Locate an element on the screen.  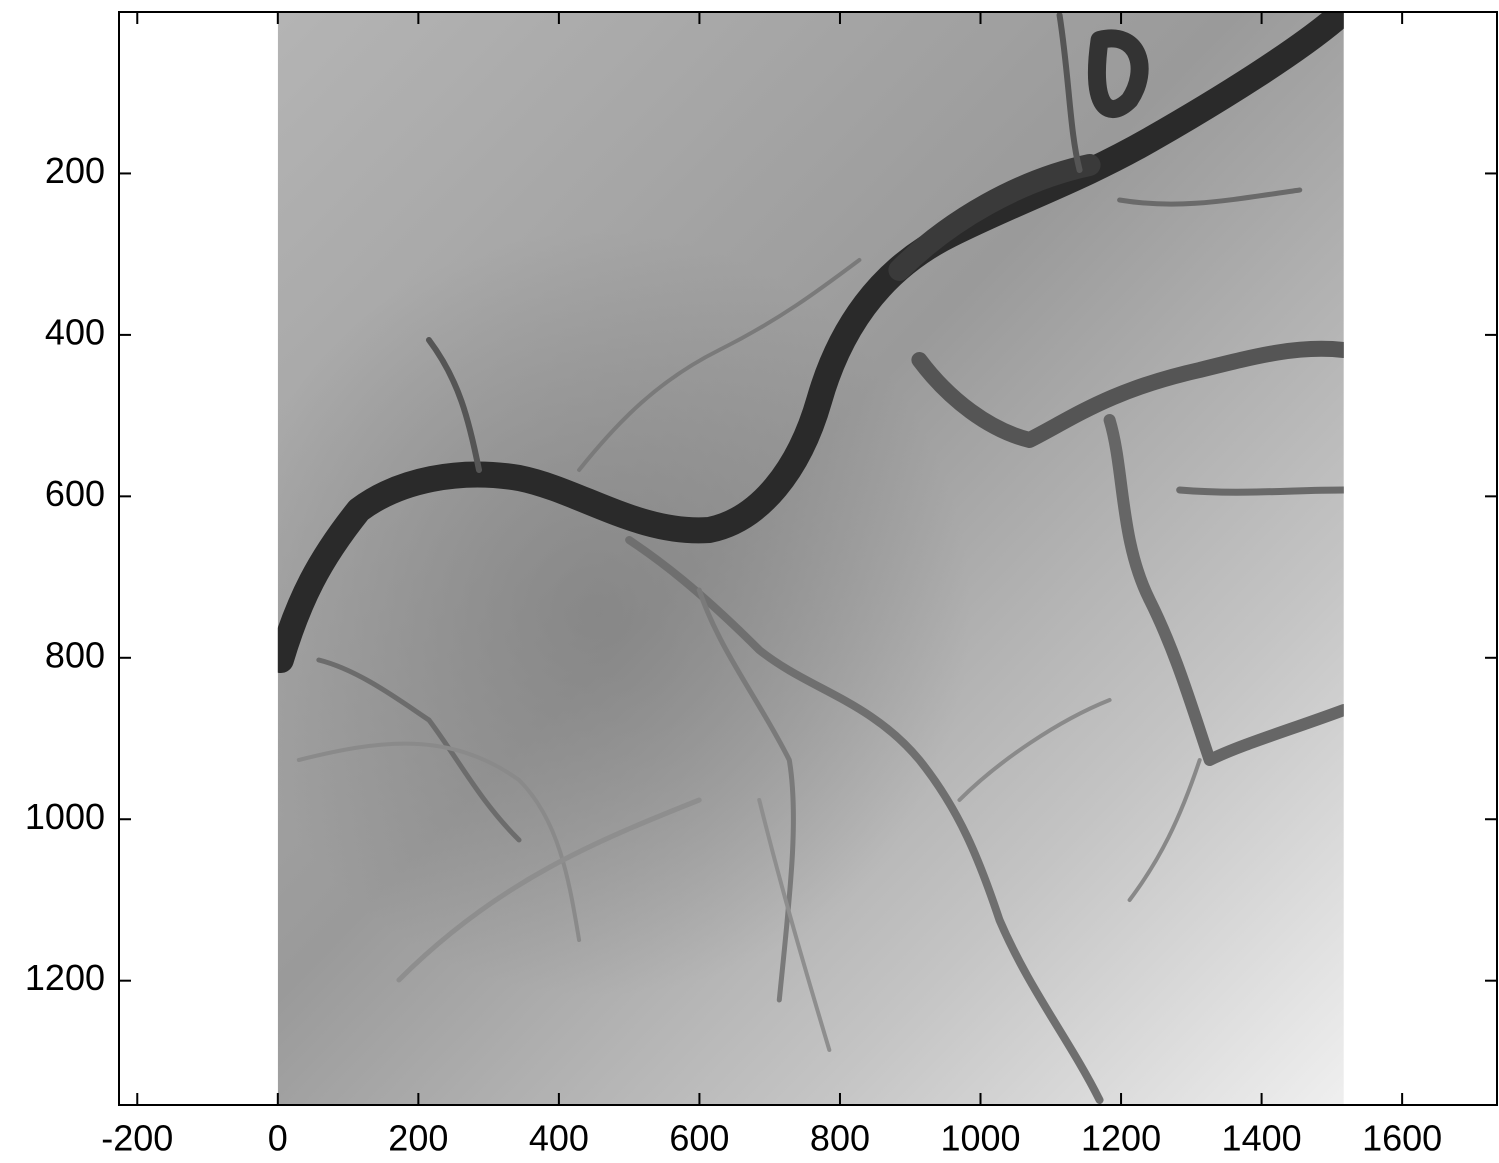
x-tick-label: 600 is located at coordinates (699, 1138).